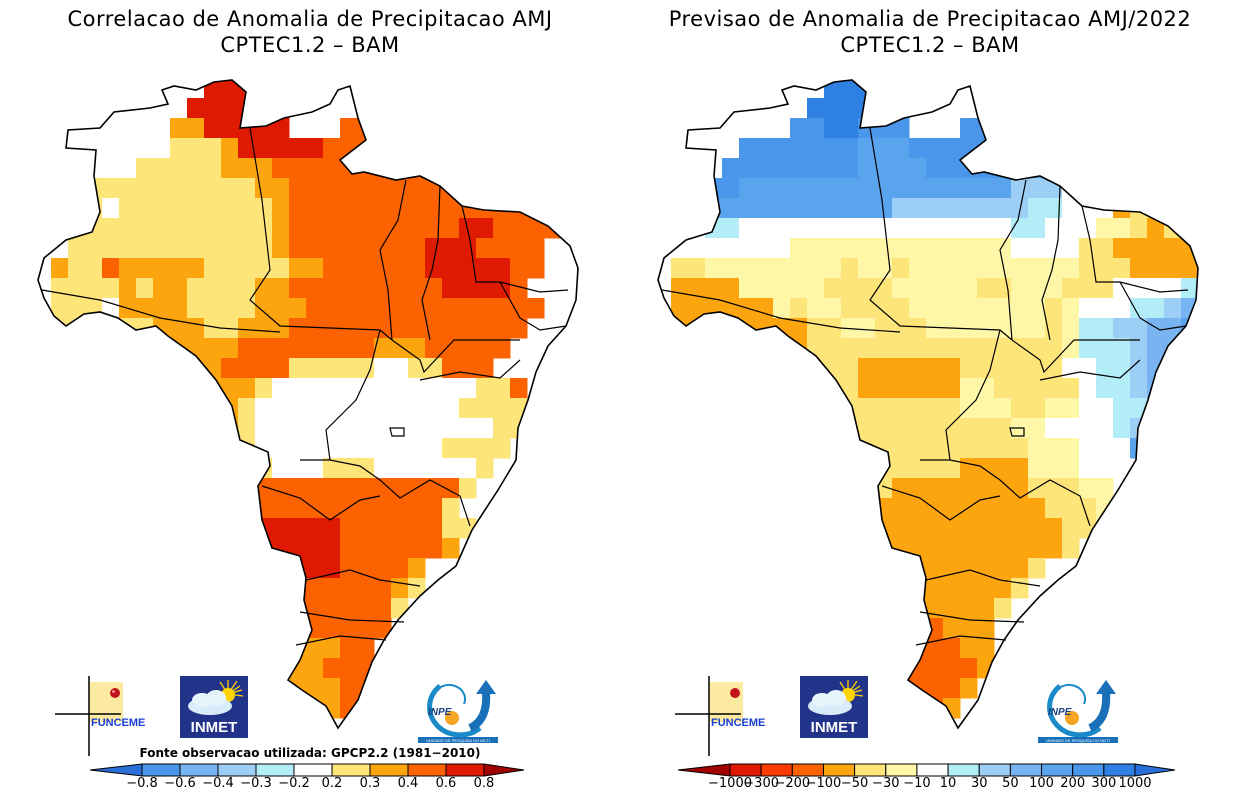 The height and width of the screenshot is (802, 1240). What do you see at coordinates (100, 716) in the screenshot?
I see `funceme-logo: FUNCEME` at bounding box center [100, 716].